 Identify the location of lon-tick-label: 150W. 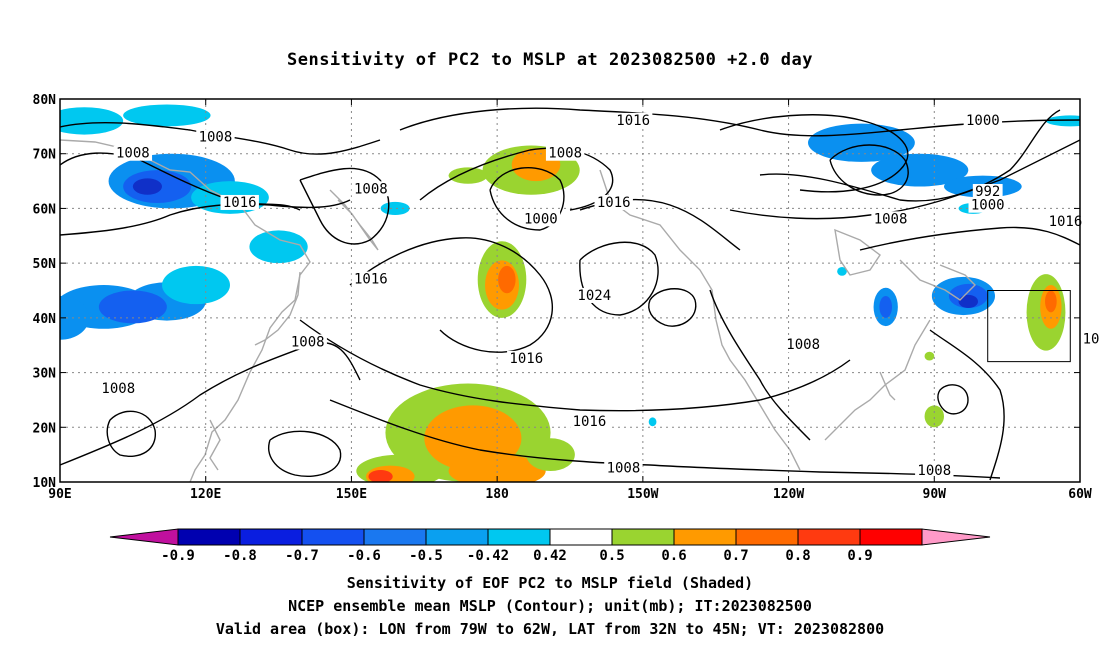
(642, 494).